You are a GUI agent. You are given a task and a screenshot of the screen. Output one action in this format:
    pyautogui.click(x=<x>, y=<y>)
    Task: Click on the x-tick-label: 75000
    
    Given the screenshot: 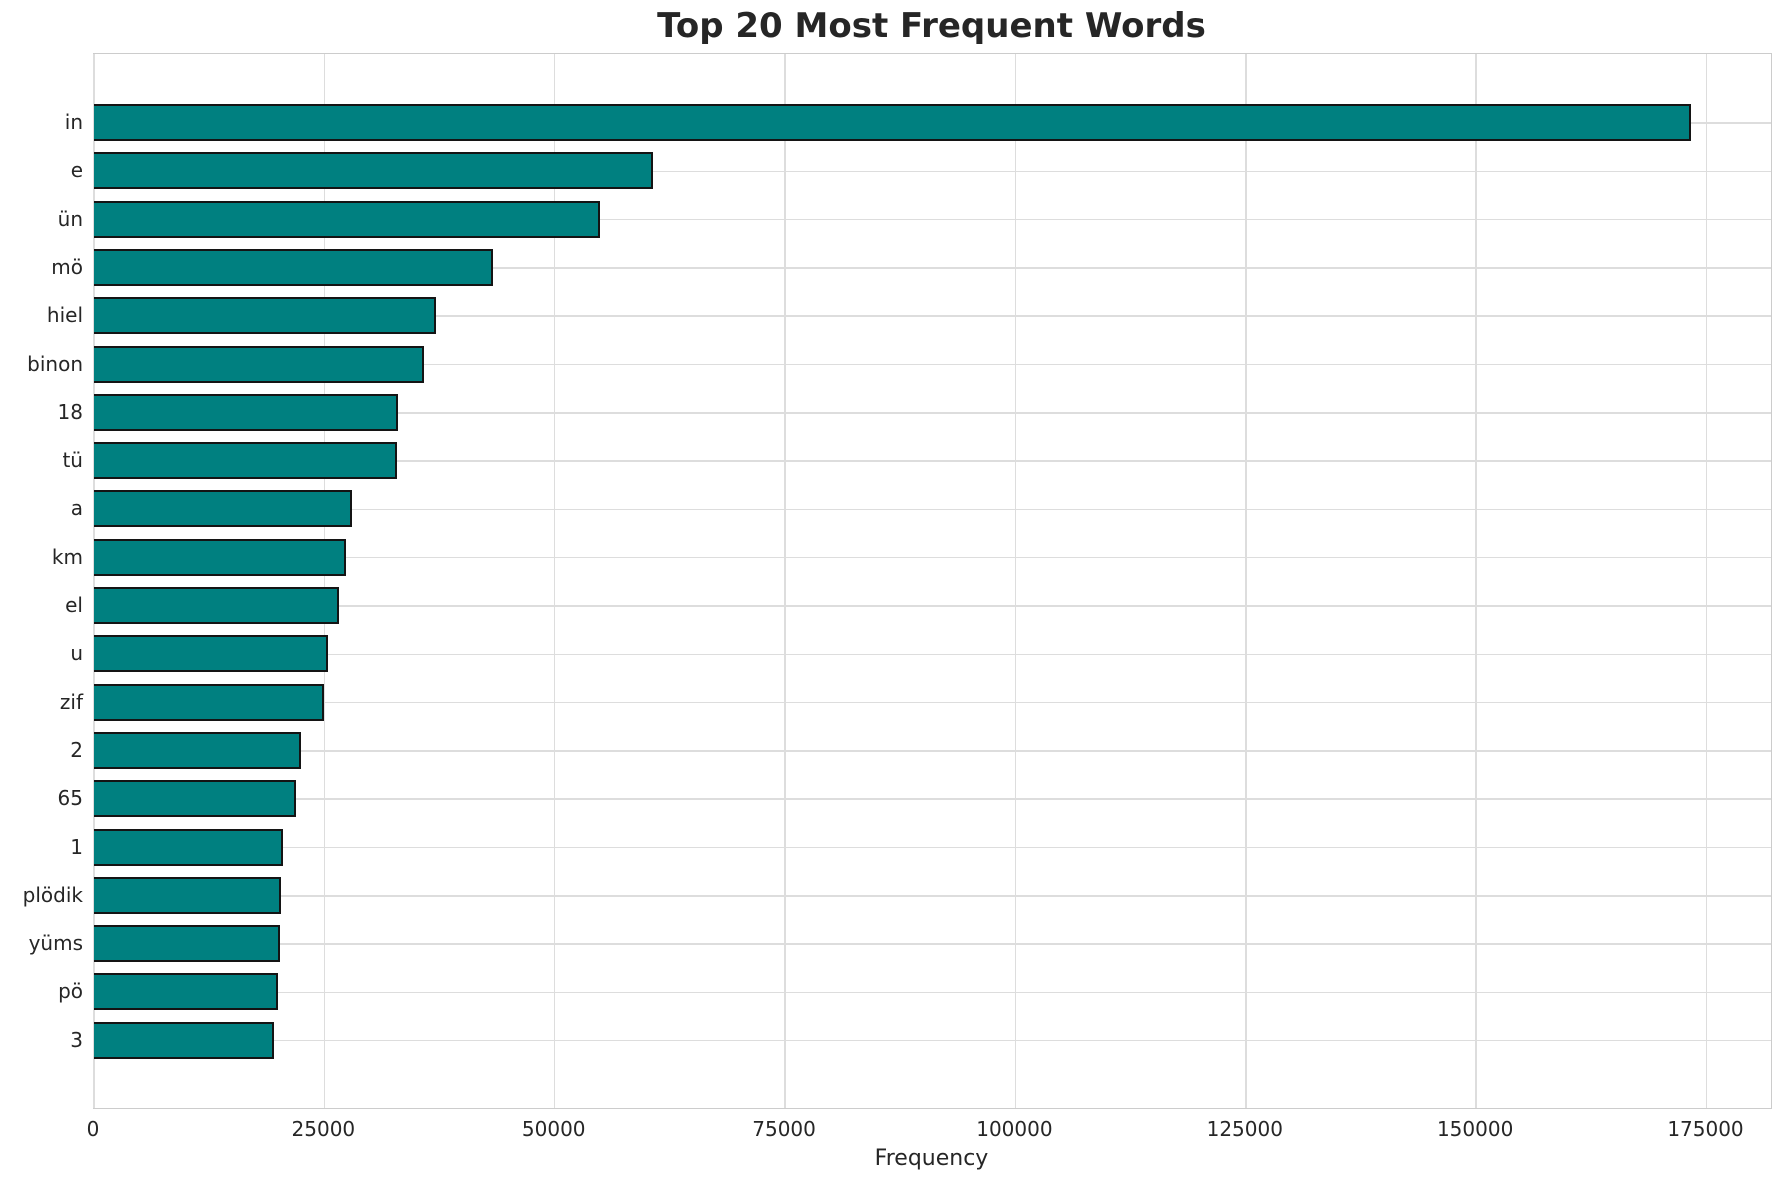 What is the action you would take?
    pyautogui.click(x=784, y=1129)
    